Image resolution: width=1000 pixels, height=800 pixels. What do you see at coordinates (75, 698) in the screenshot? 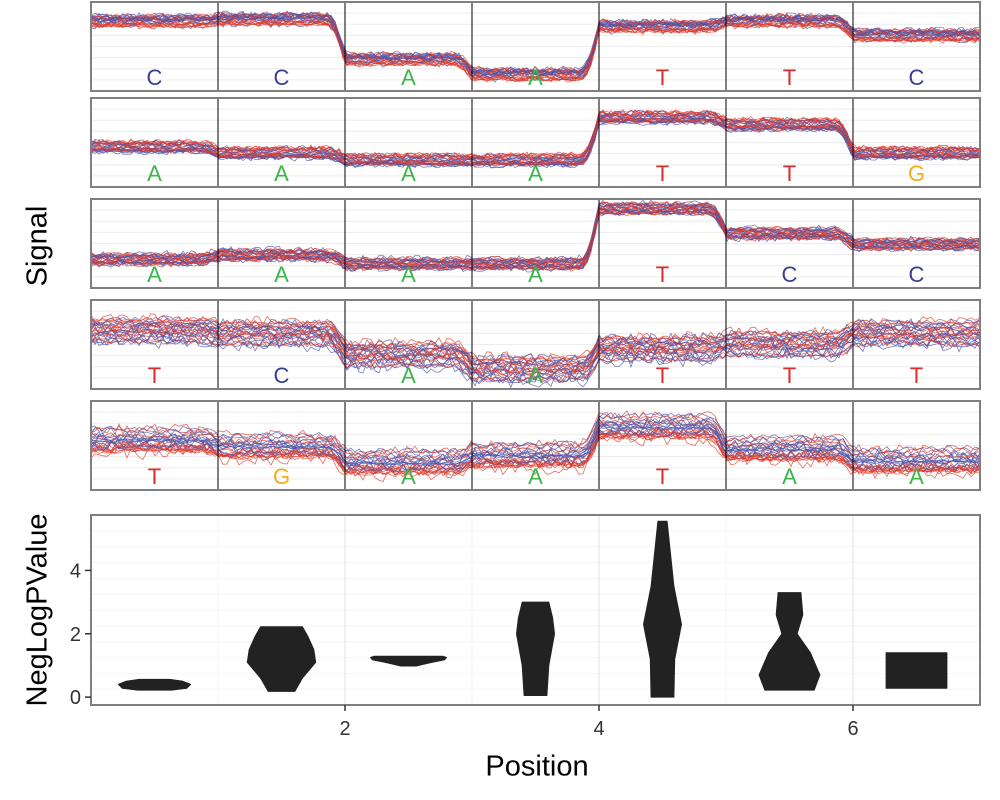
I see `y-tick-label: 0` at bounding box center [75, 698].